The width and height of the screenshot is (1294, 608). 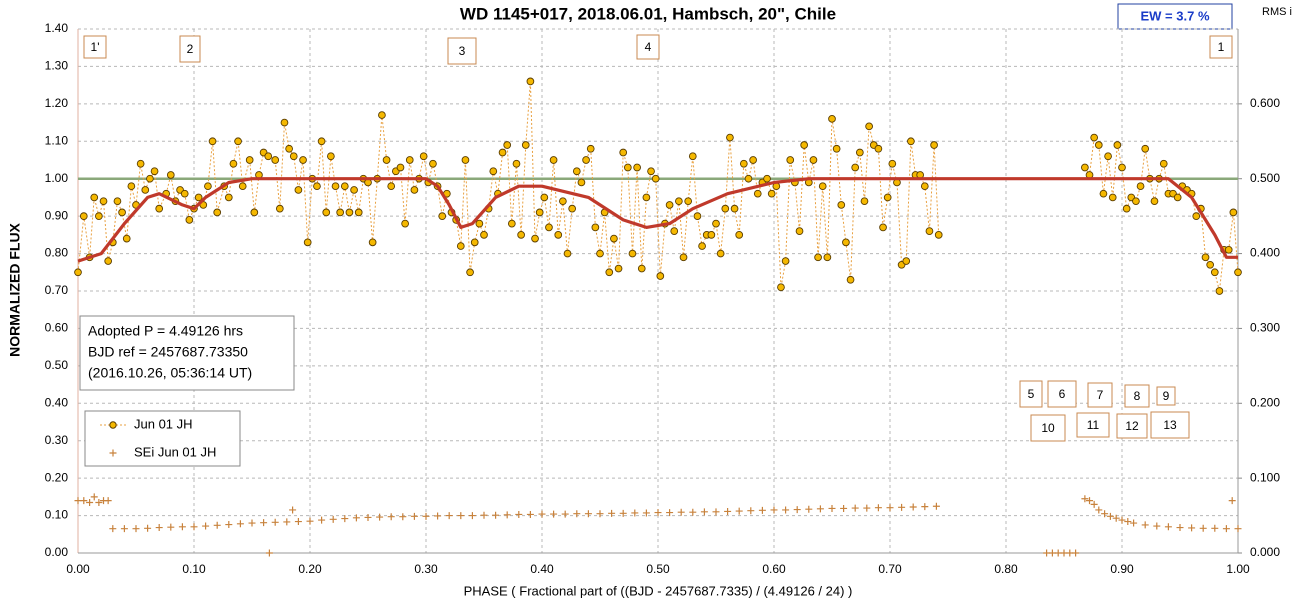 What do you see at coordinates (57, 515) in the screenshot?
I see `y-tick-label: 0.10` at bounding box center [57, 515].